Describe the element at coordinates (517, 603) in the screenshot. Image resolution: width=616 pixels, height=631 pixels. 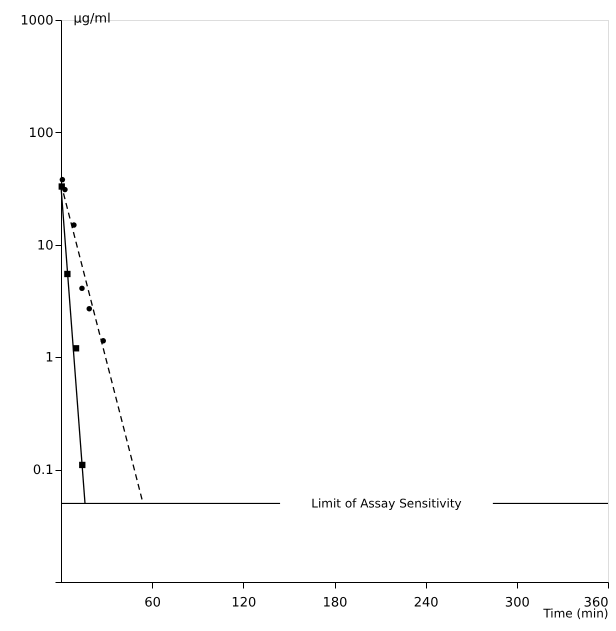
I see `x-tick-label: 300` at that location.